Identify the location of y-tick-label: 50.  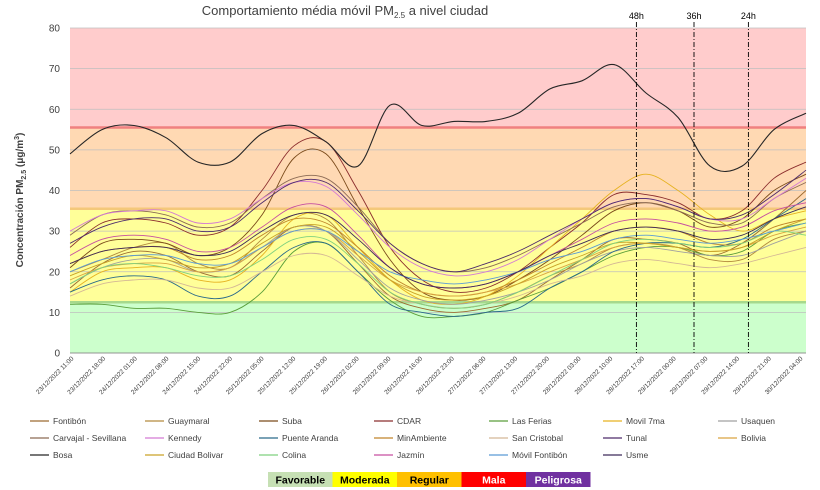
(55, 150).